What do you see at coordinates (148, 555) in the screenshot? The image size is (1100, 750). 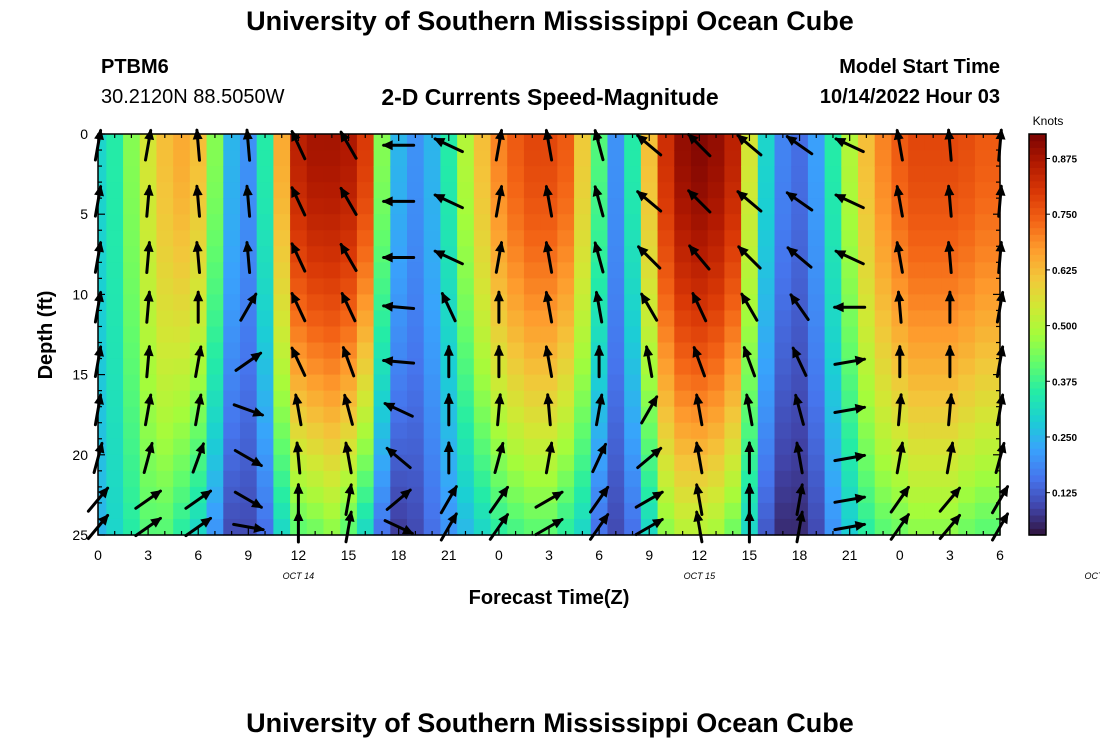 I see `x-tick-label: 3` at bounding box center [148, 555].